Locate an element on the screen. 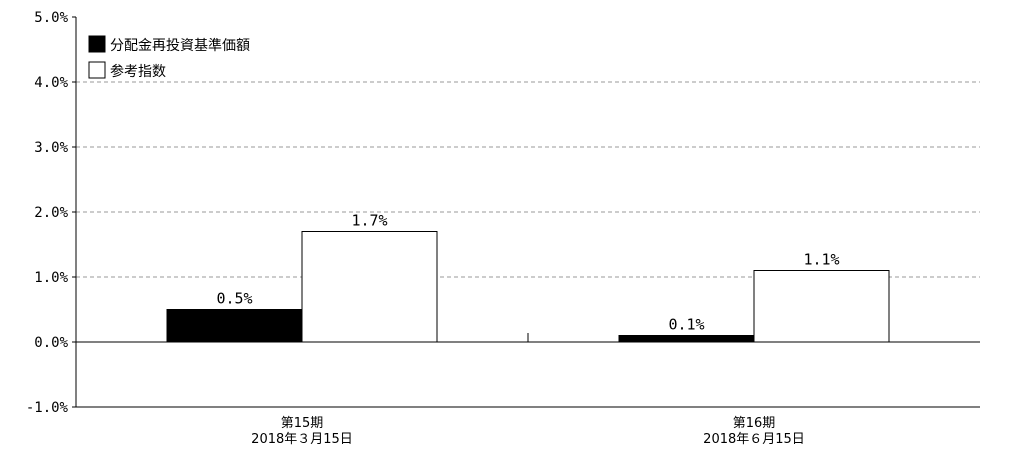  legend-label: 分配金再投資基準価額 is located at coordinates (180, 45).